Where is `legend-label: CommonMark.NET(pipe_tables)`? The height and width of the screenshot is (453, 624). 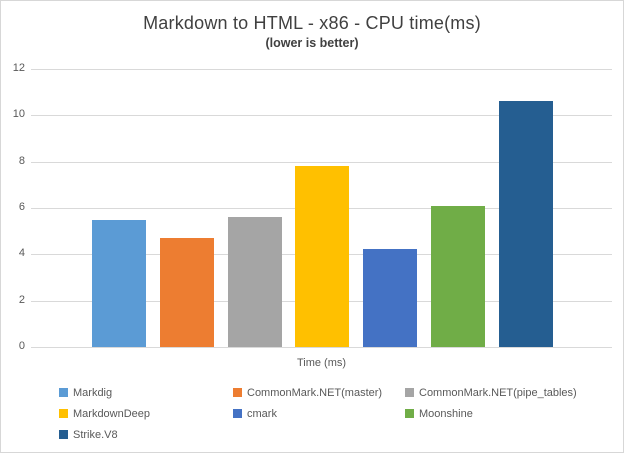
legend-label: CommonMark.NET(pipe_tables) is located at coordinates (498, 392).